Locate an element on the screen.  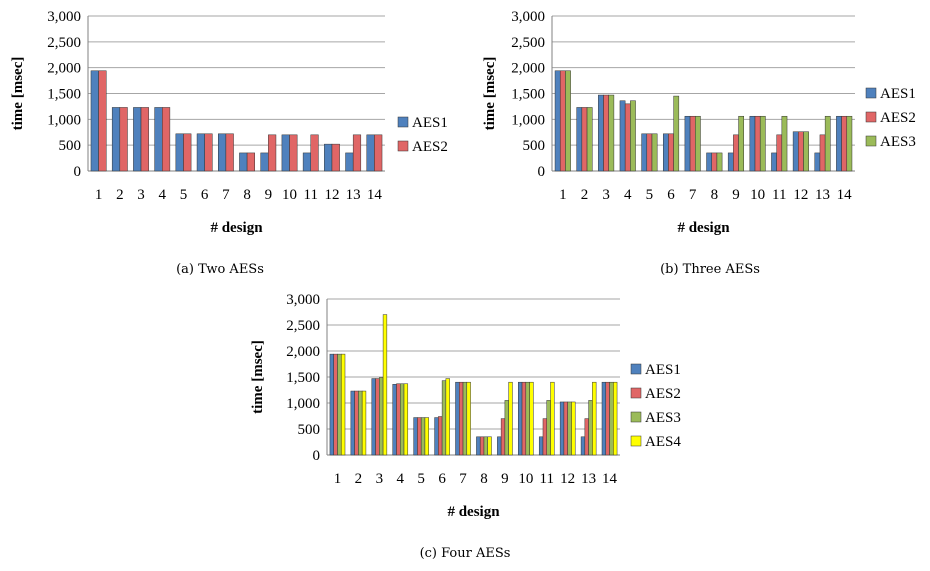
legend-label-aes1: AES1 is located at coordinates (898, 94).